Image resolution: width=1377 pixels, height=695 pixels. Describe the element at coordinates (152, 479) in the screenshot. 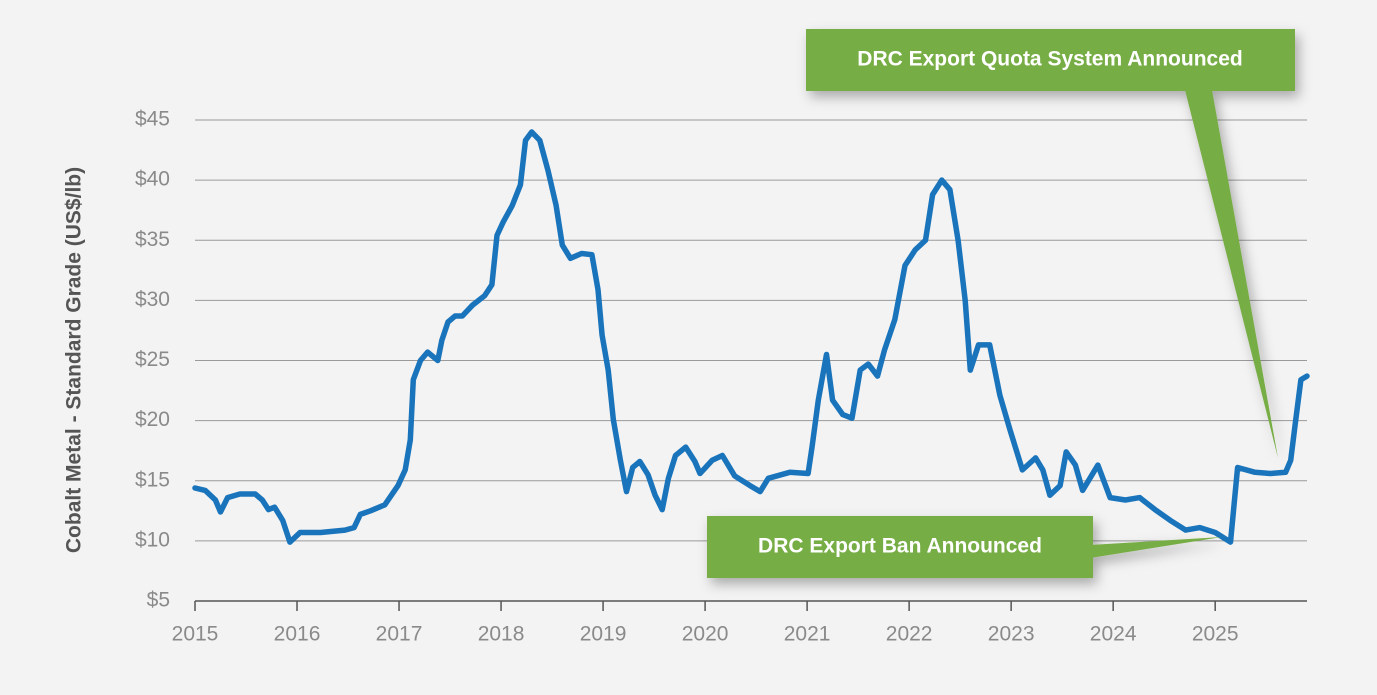

I see `y-tick-label: $15` at that location.